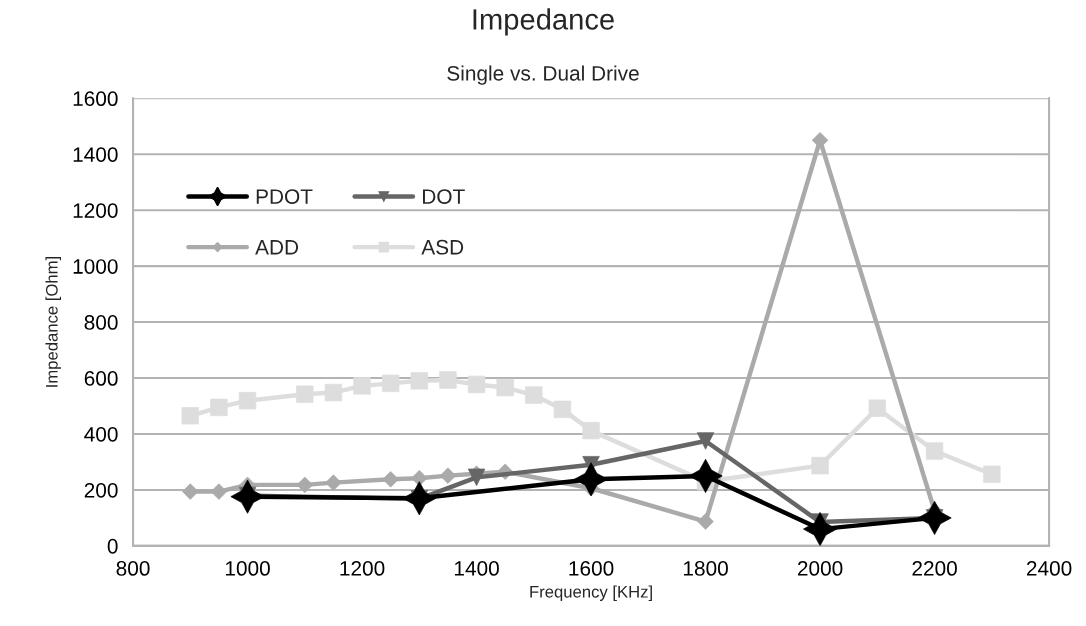 The height and width of the screenshot is (626, 1086). What do you see at coordinates (101, 378) in the screenshot?
I see `y-tick-label: 600` at bounding box center [101, 378].